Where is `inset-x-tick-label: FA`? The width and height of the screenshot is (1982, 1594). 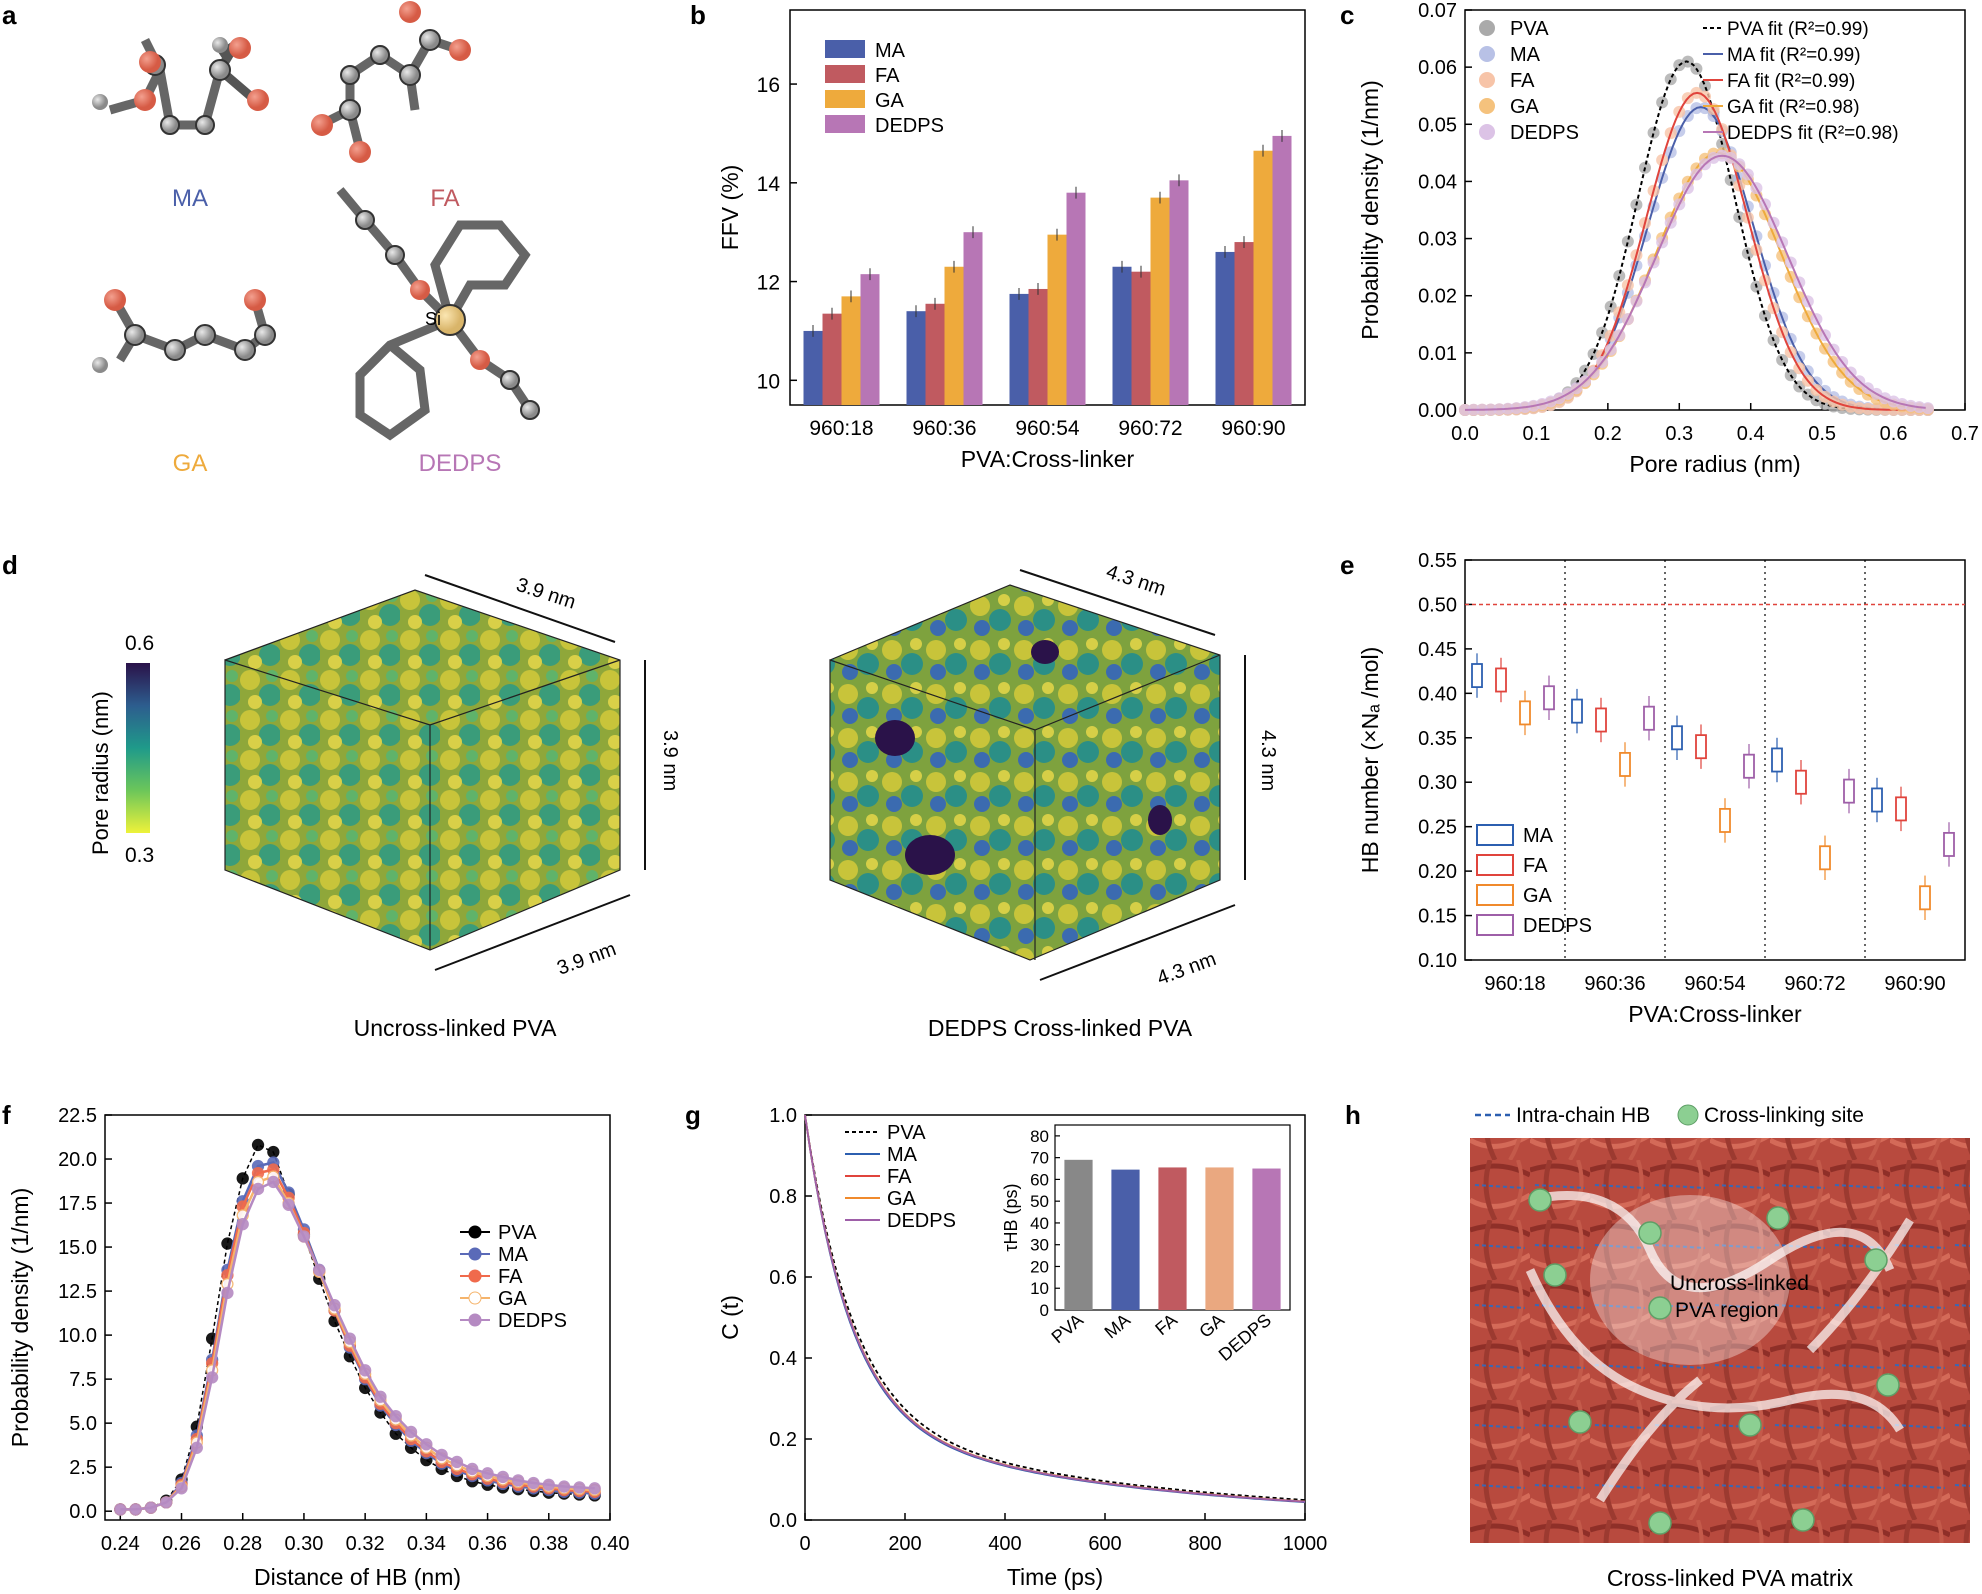 inset-x-tick-label: FA is located at coordinates (1166, 1324).